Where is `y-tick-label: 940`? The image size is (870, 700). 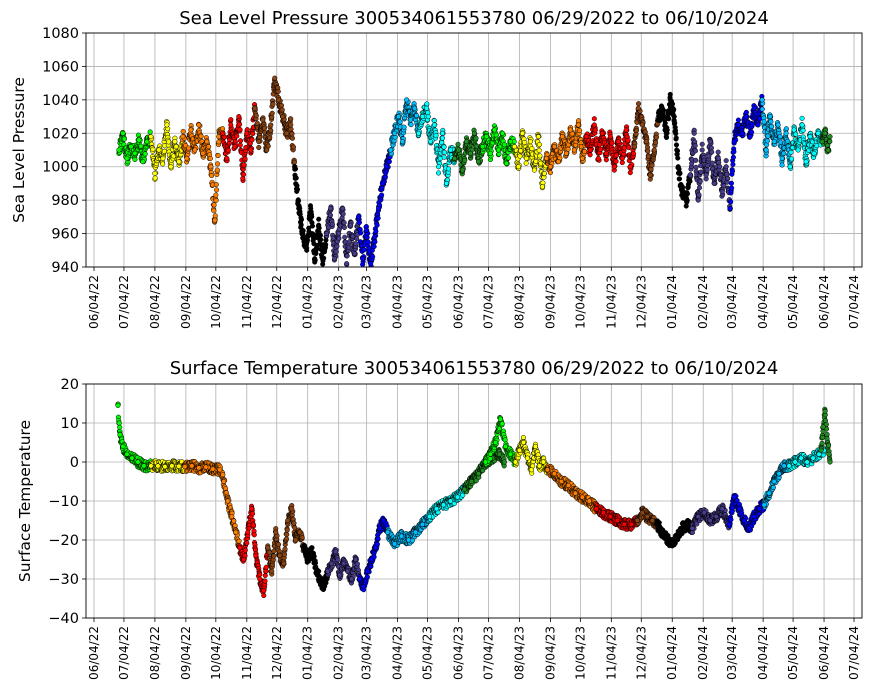
y-tick-label: 940 is located at coordinates (65, 268).